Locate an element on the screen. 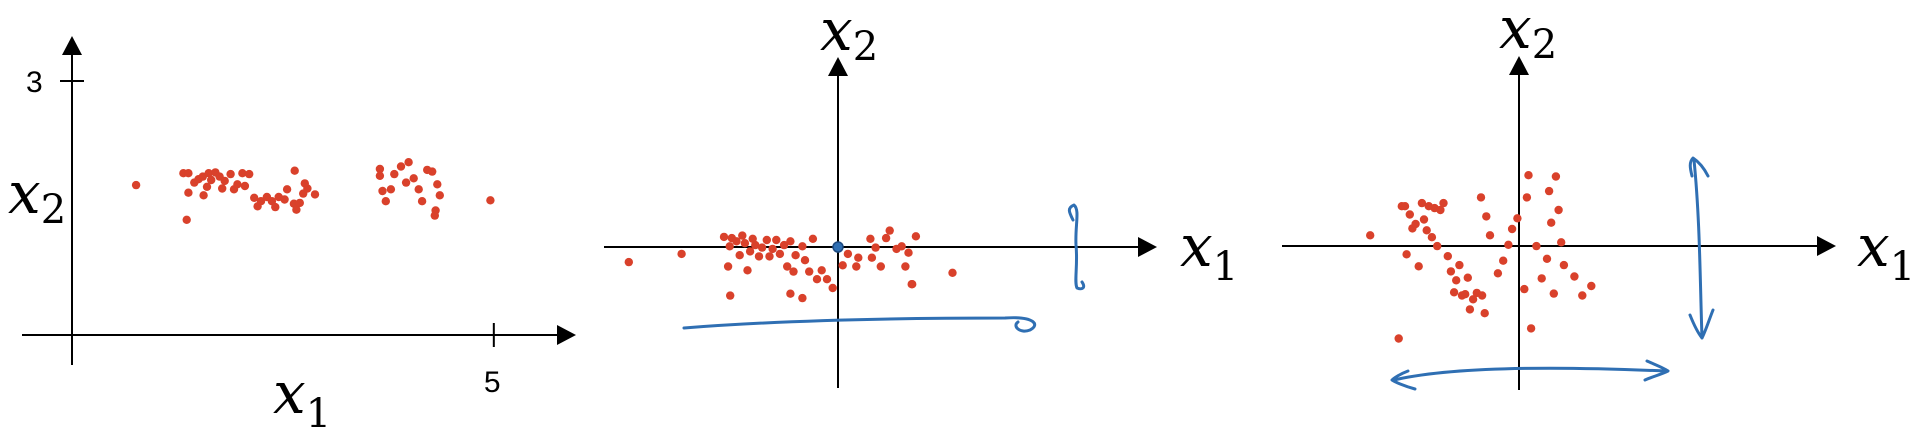  narrow-spread-arrow is located at coordinates (1076, 247).